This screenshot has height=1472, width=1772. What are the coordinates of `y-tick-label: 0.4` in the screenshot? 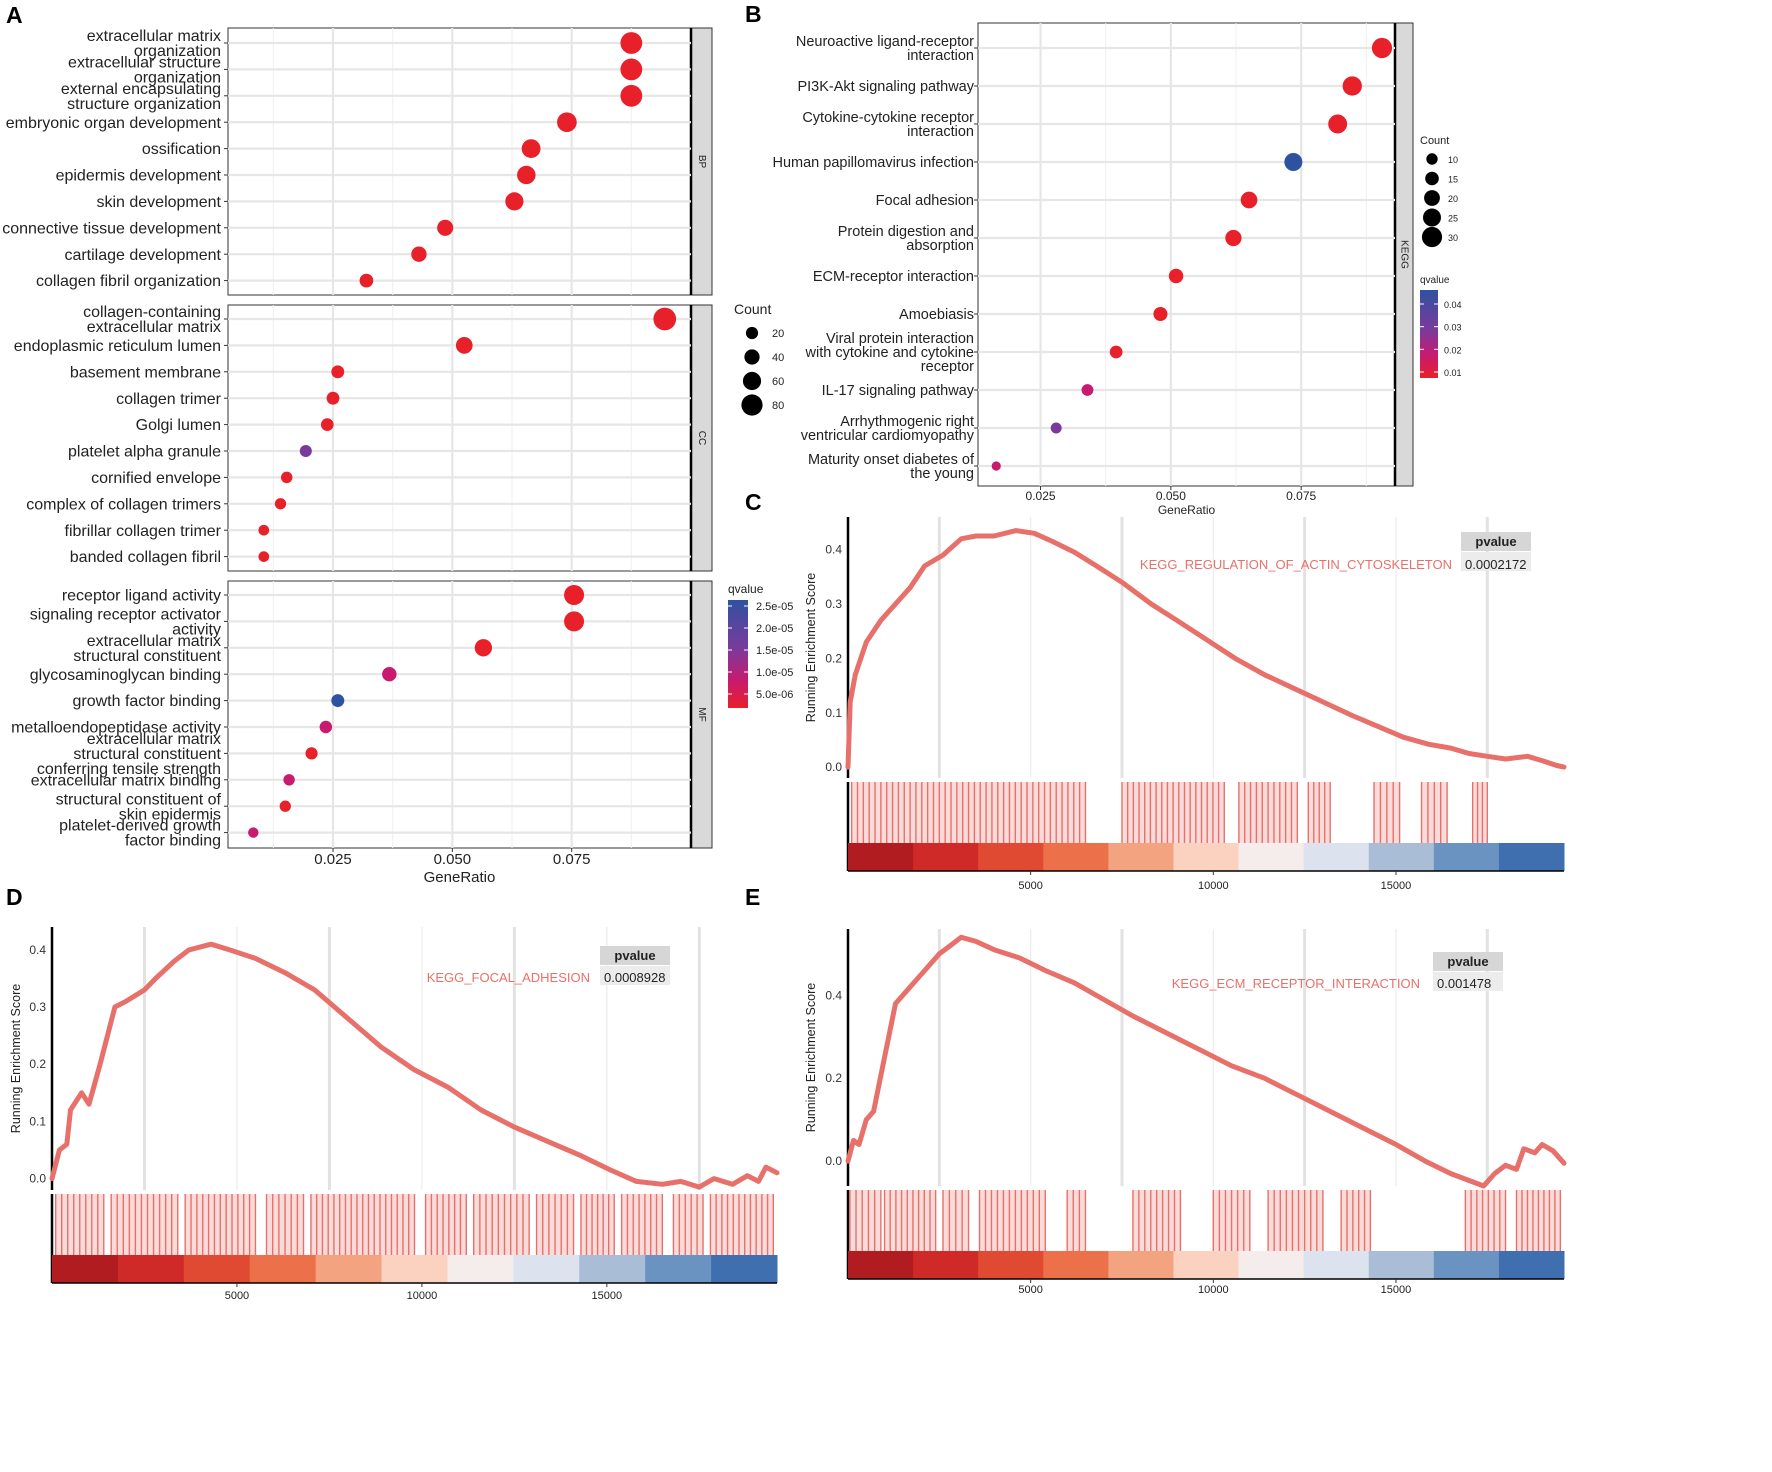 It's located at (833, 550).